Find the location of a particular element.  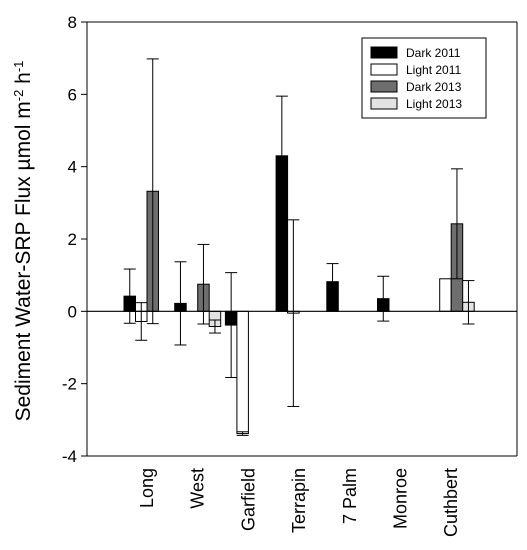

category-label: West is located at coordinates (198, 488).